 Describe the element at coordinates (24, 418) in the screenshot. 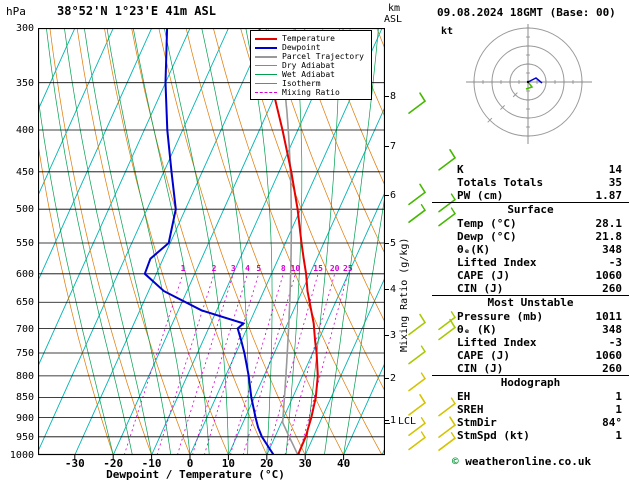

I see `pressure-tick-label: 900` at that location.